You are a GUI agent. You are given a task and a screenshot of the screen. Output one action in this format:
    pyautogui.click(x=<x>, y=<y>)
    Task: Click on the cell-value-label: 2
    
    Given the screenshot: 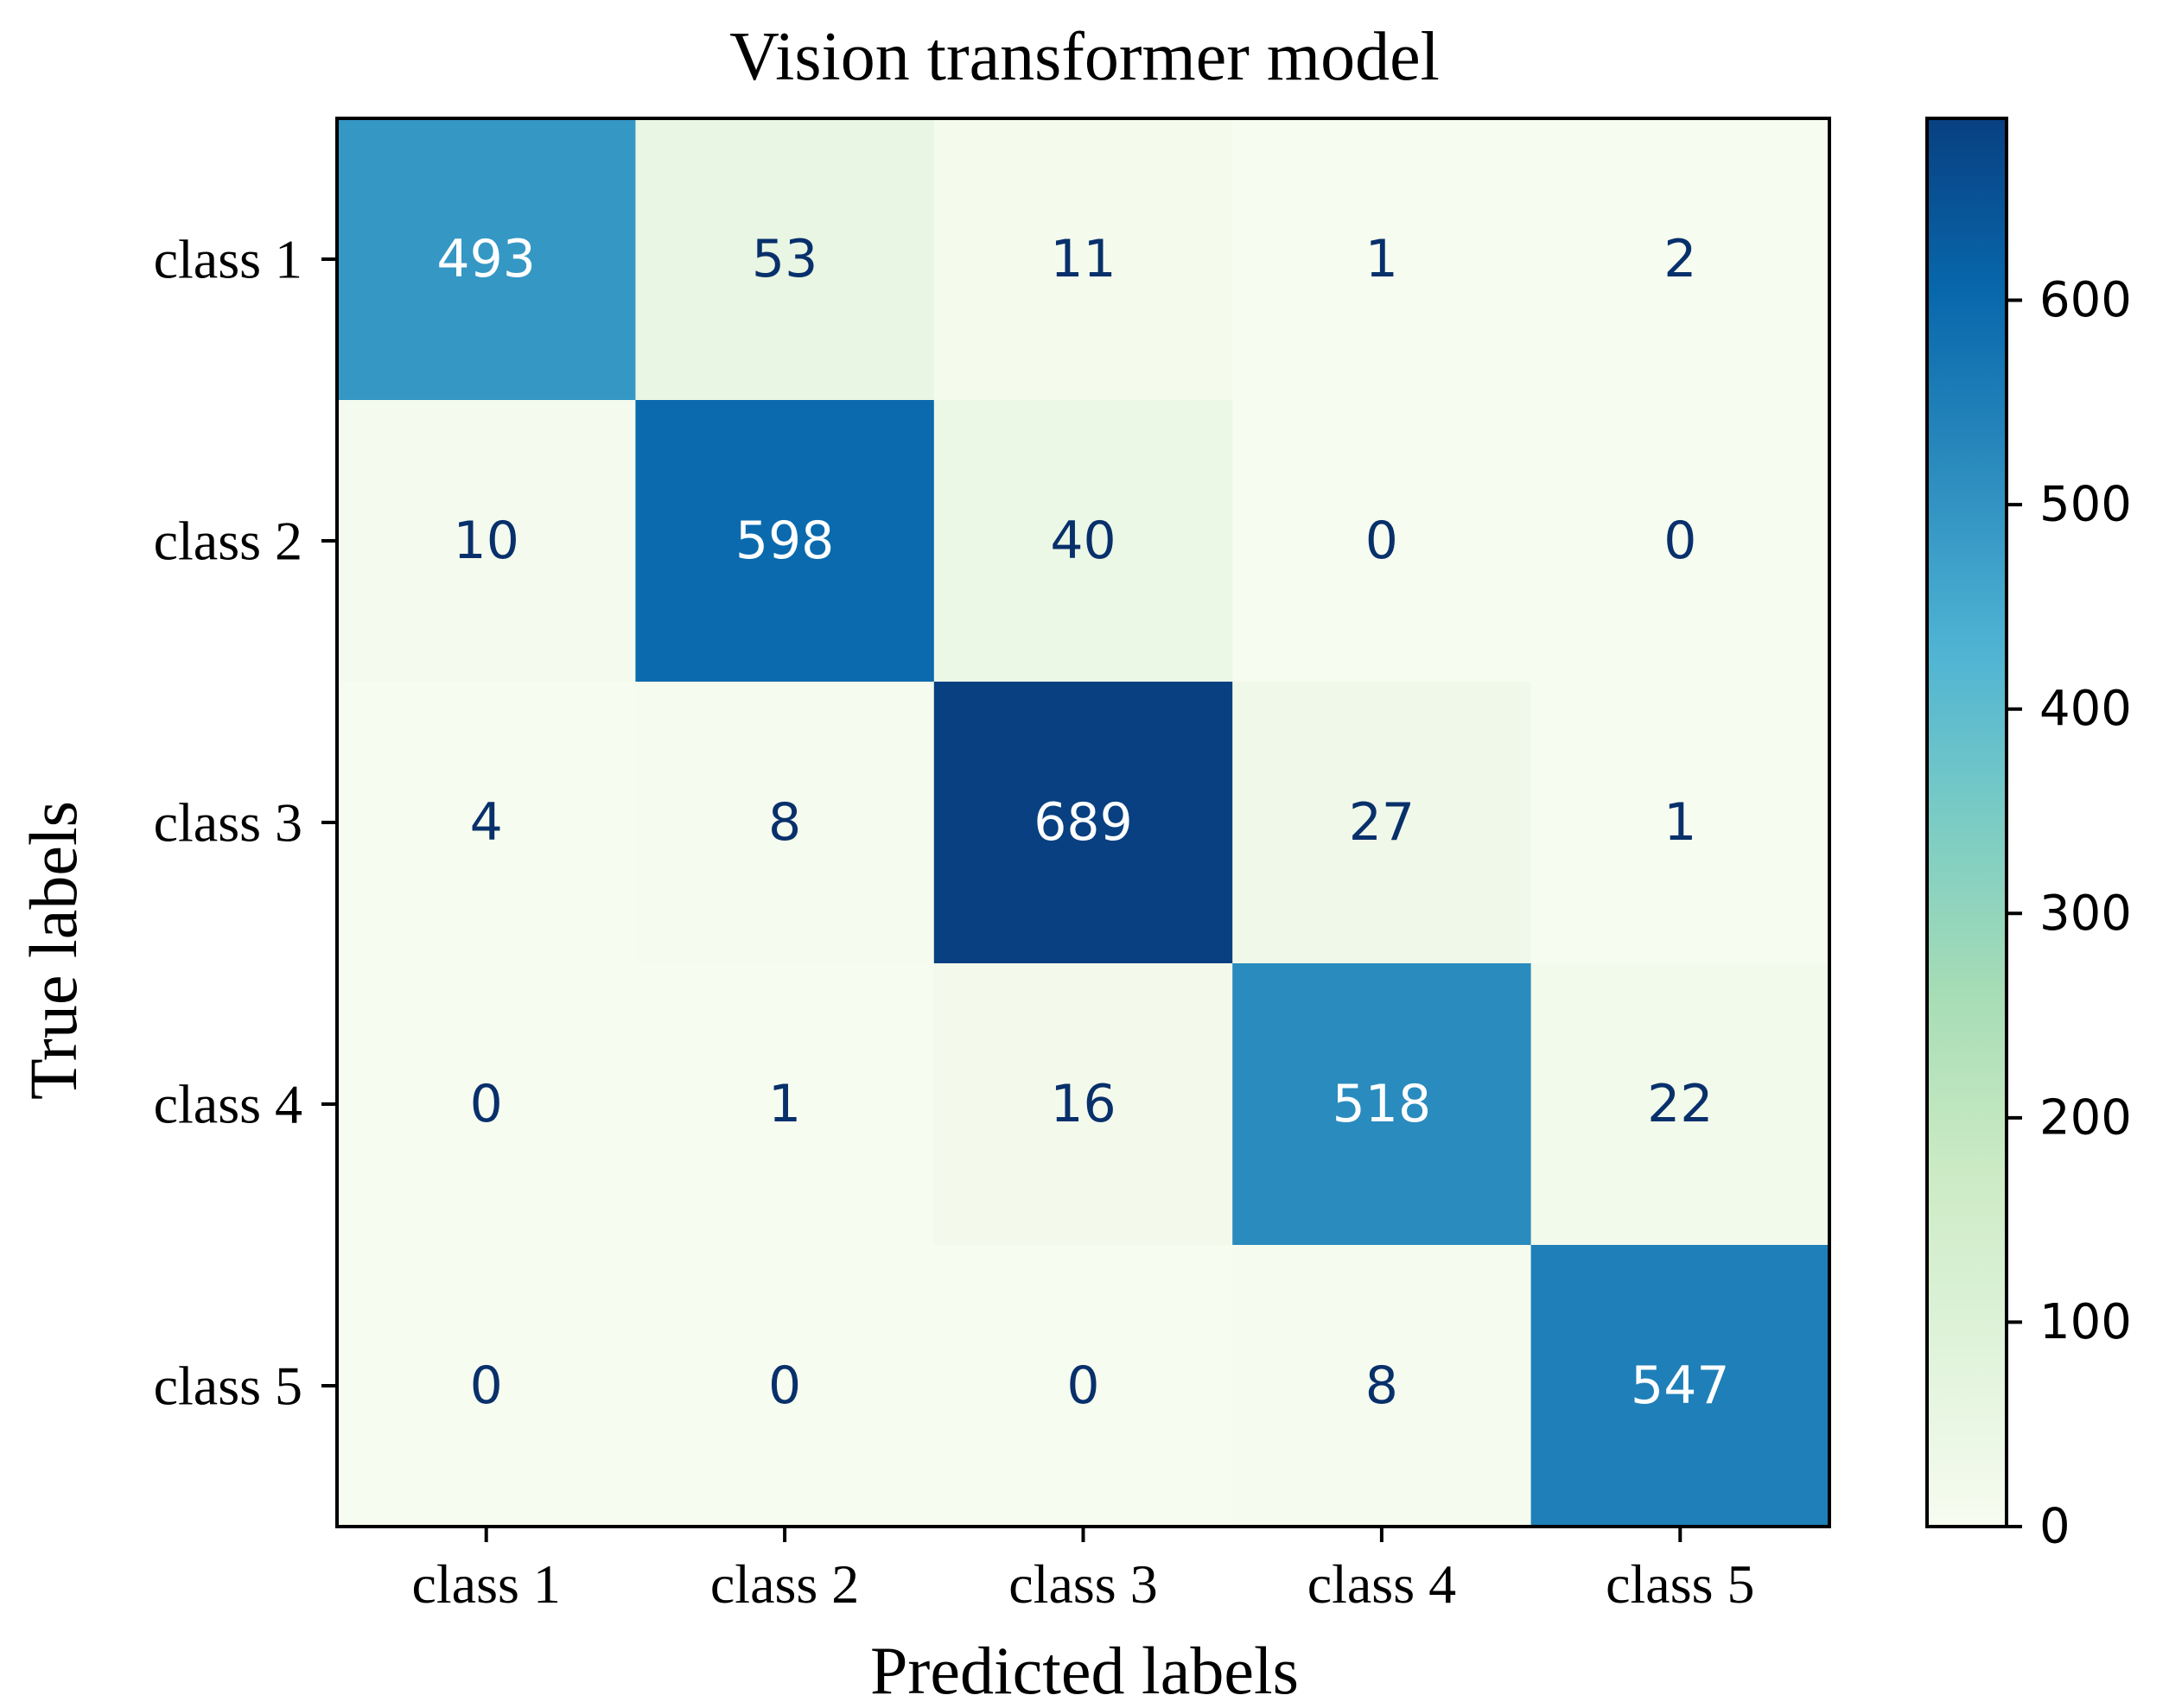 What is the action you would take?
    pyautogui.click(x=1680, y=259)
    